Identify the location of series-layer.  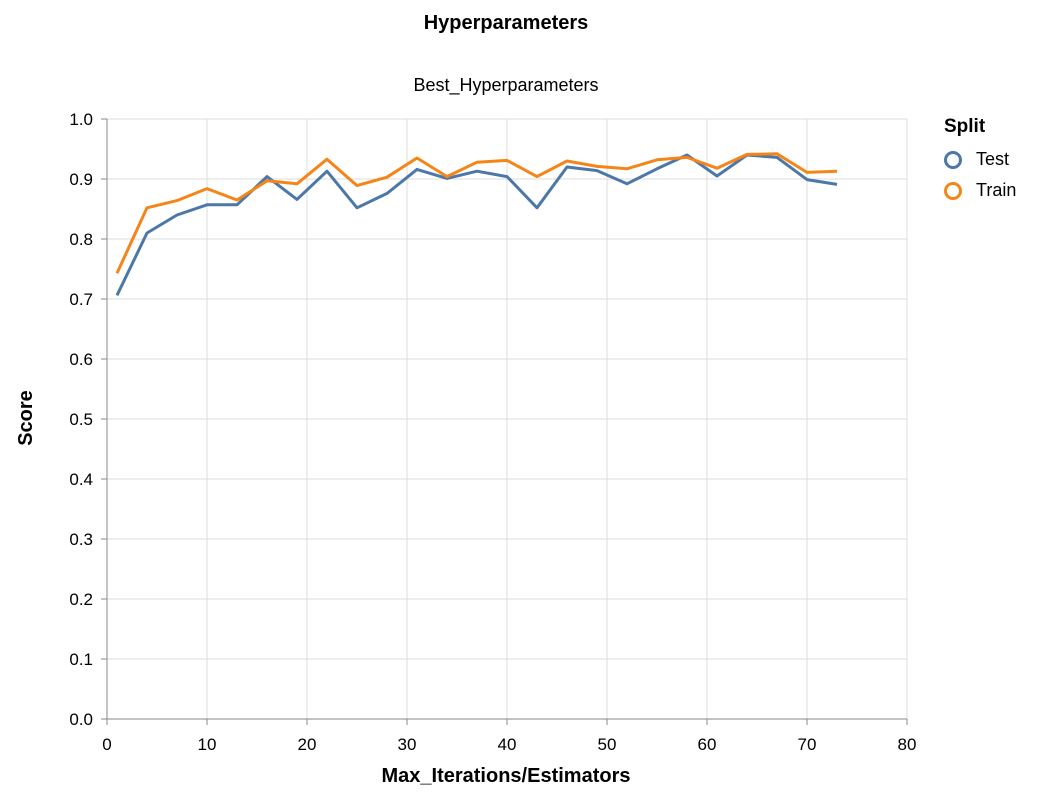
(476, 224).